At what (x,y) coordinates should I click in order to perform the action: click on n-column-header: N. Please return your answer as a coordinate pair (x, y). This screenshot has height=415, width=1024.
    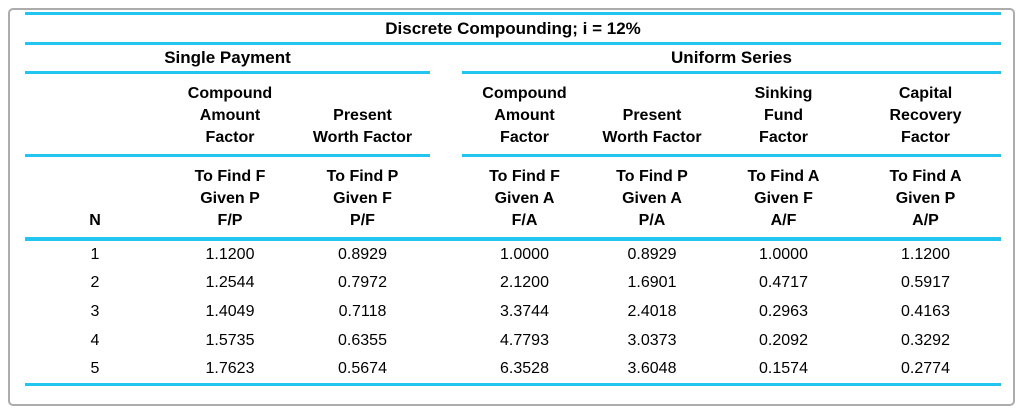
    Looking at the image, I should click on (95, 198).